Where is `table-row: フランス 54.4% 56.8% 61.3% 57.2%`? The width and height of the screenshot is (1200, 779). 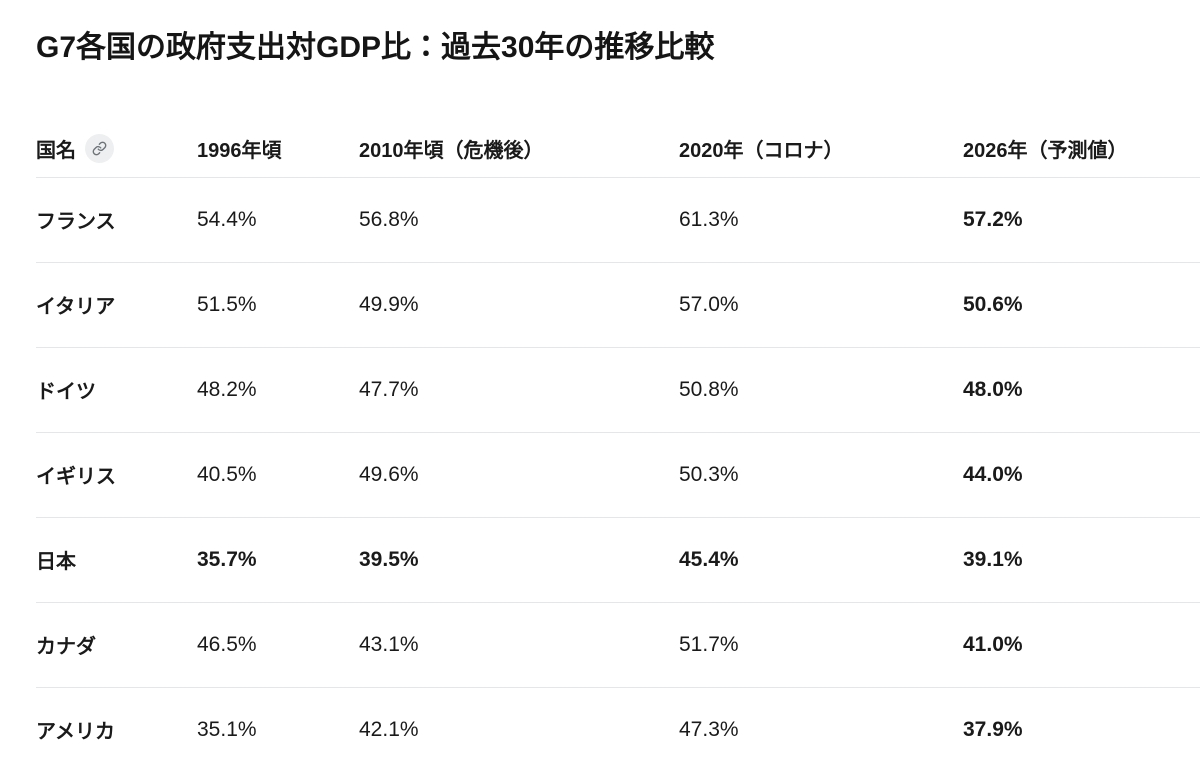
table-row: フランス 54.4% 56.8% 61.3% 57.2% is located at coordinates (618, 220).